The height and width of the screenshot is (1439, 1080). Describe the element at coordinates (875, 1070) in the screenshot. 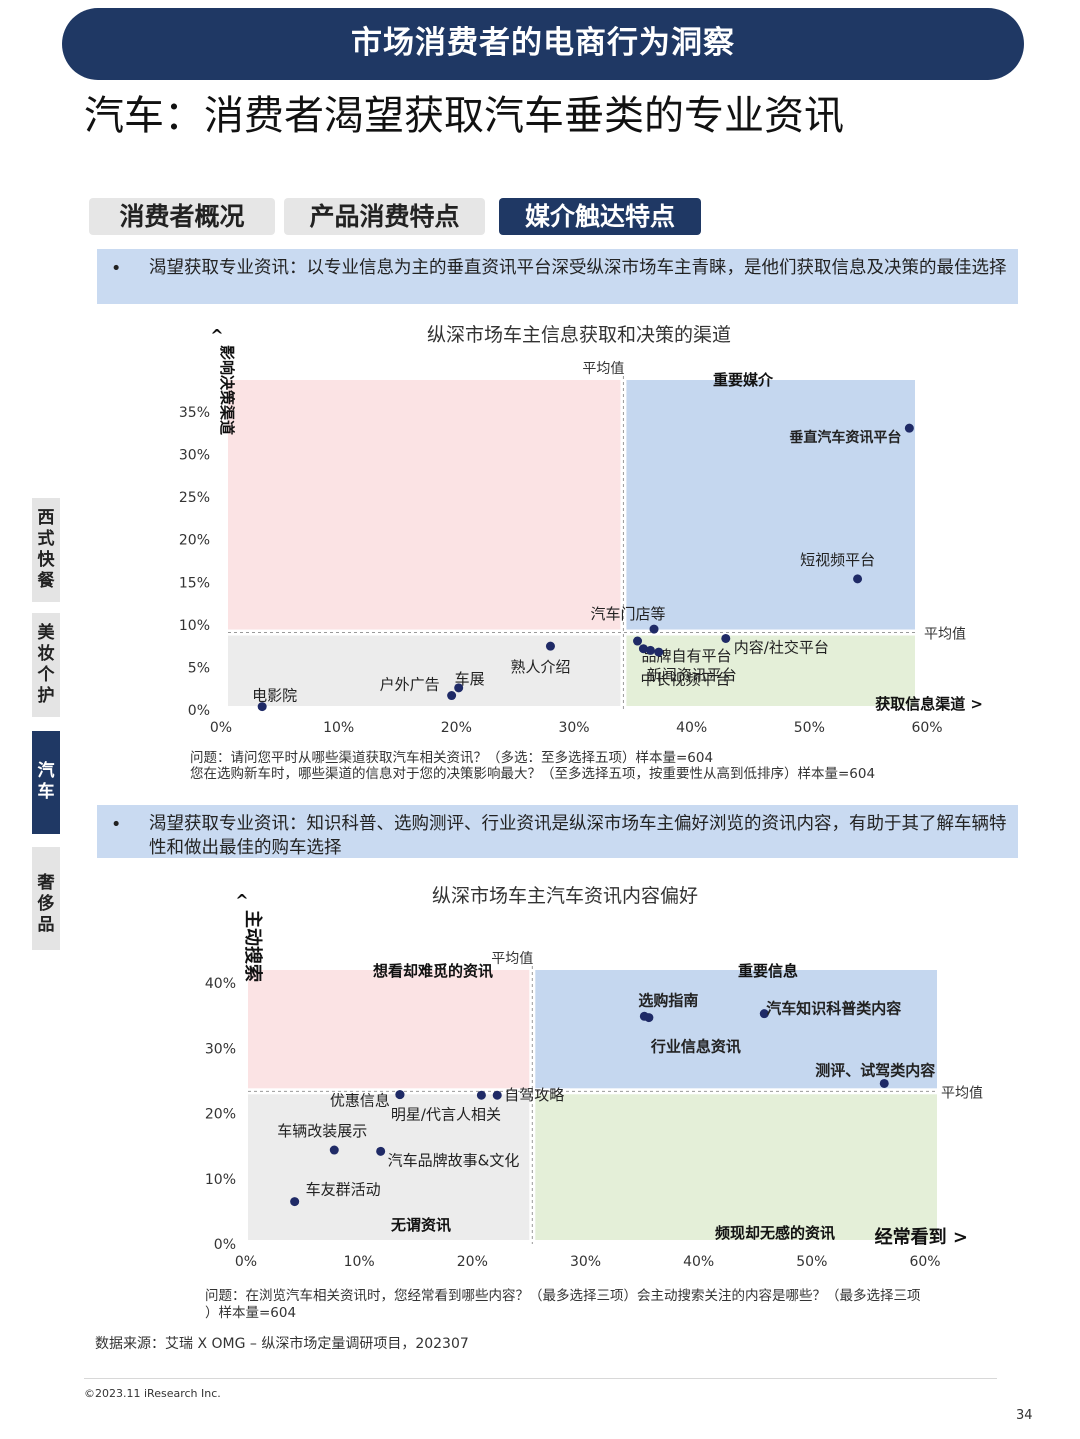

I see `data-label: 测评、试驾类内容` at that location.